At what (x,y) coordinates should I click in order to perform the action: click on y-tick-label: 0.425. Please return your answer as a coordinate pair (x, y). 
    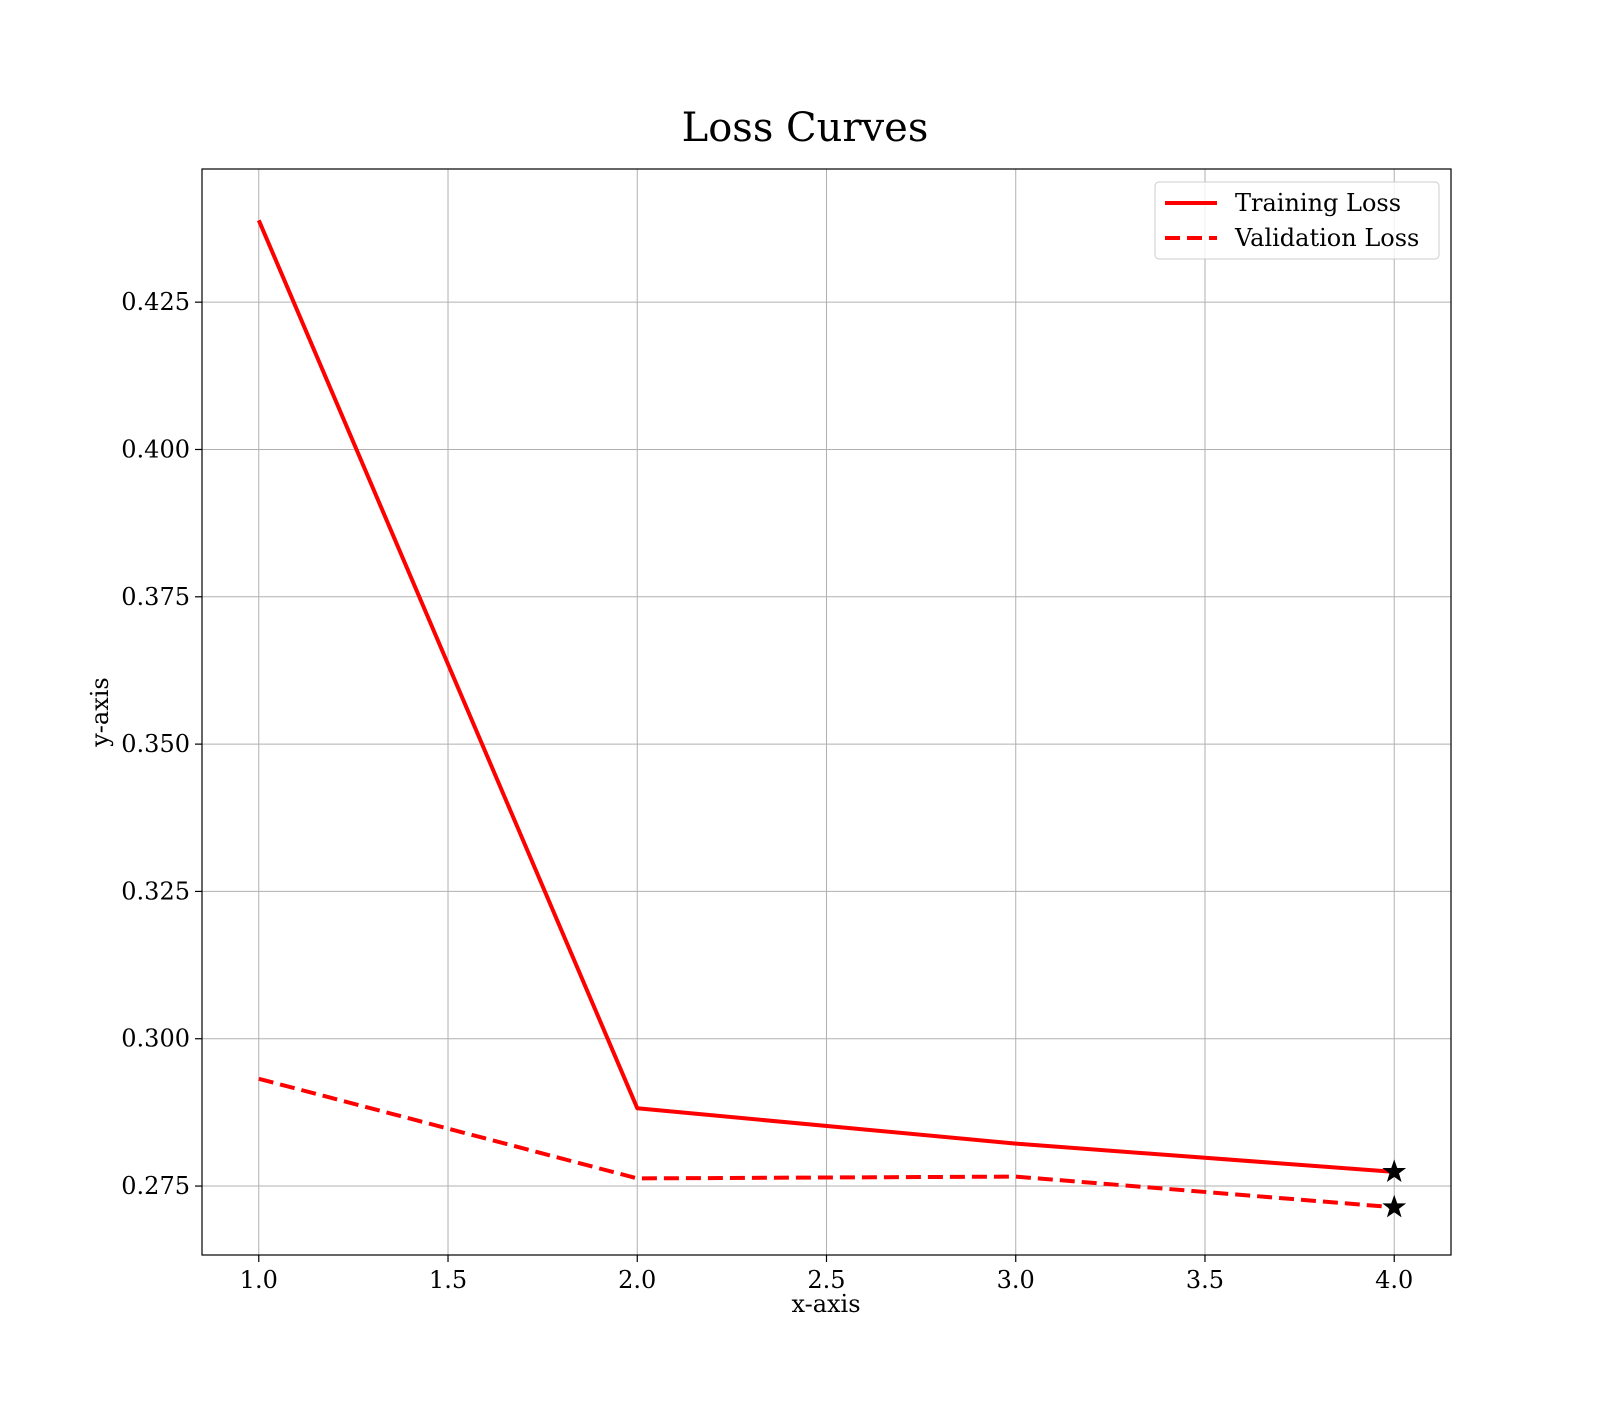
    Looking at the image, I should click on (155, 302).